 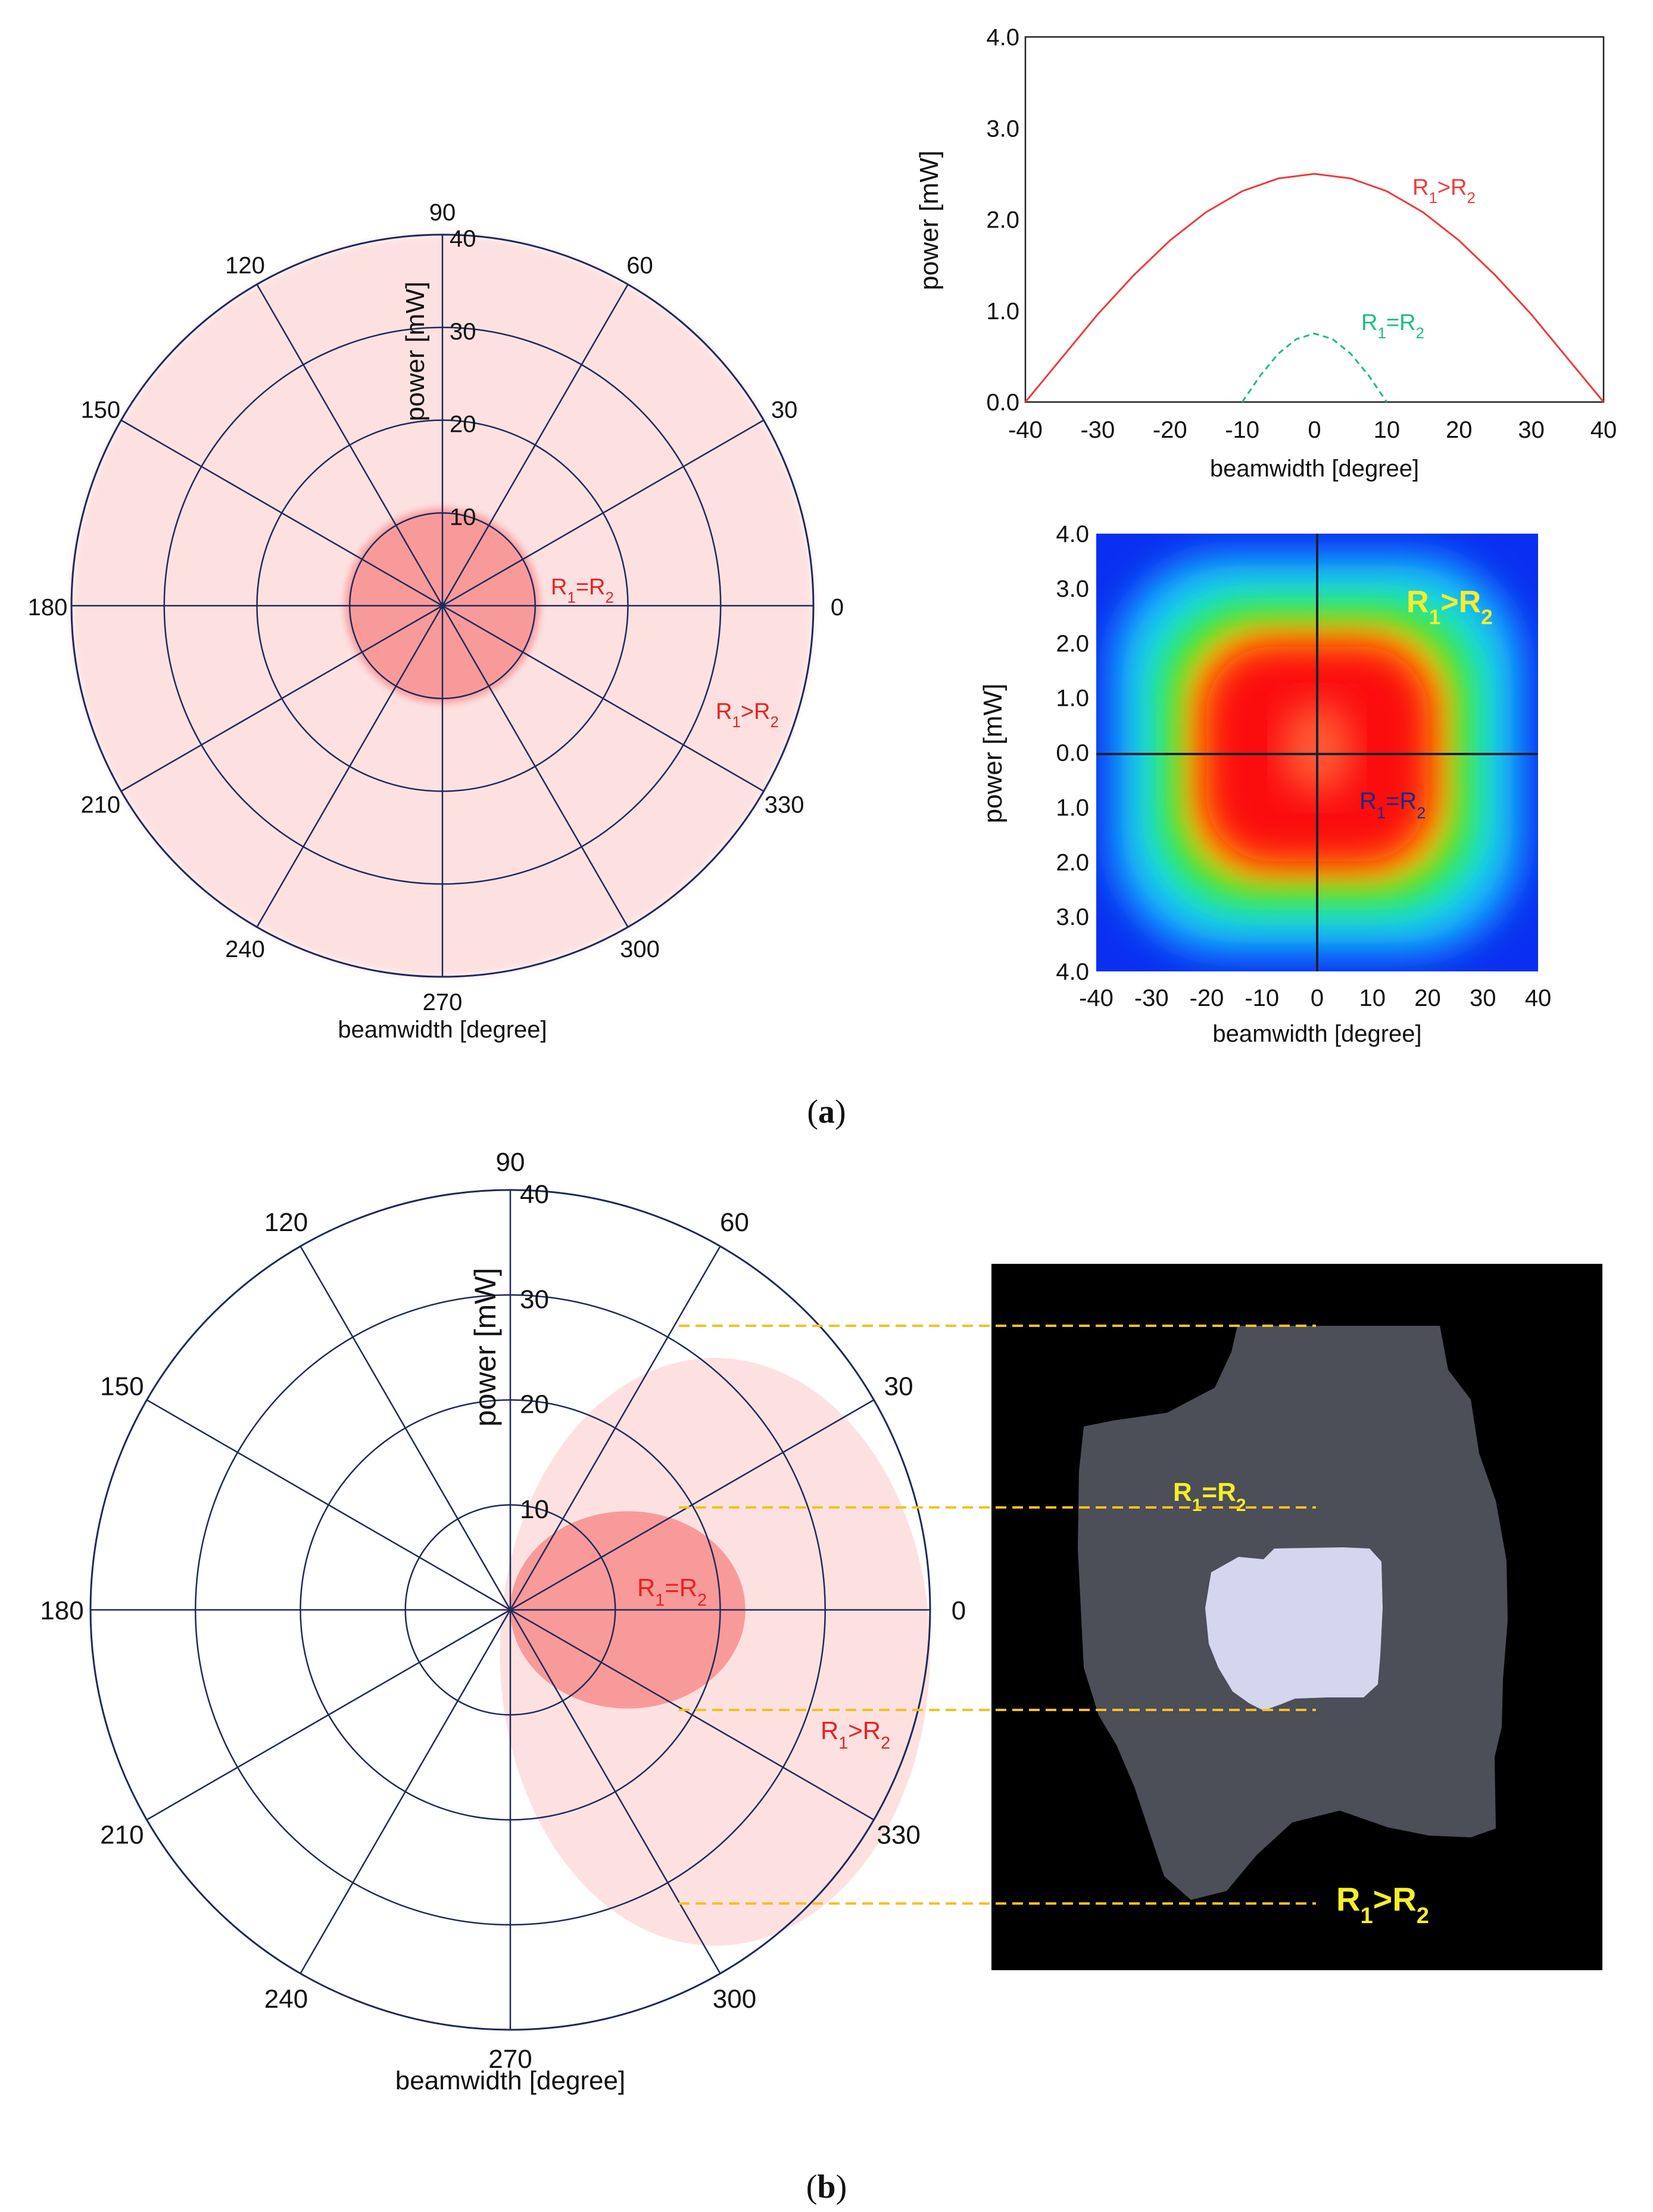 I want to click on inner-depth-region, so click(x=1294, y=1629).